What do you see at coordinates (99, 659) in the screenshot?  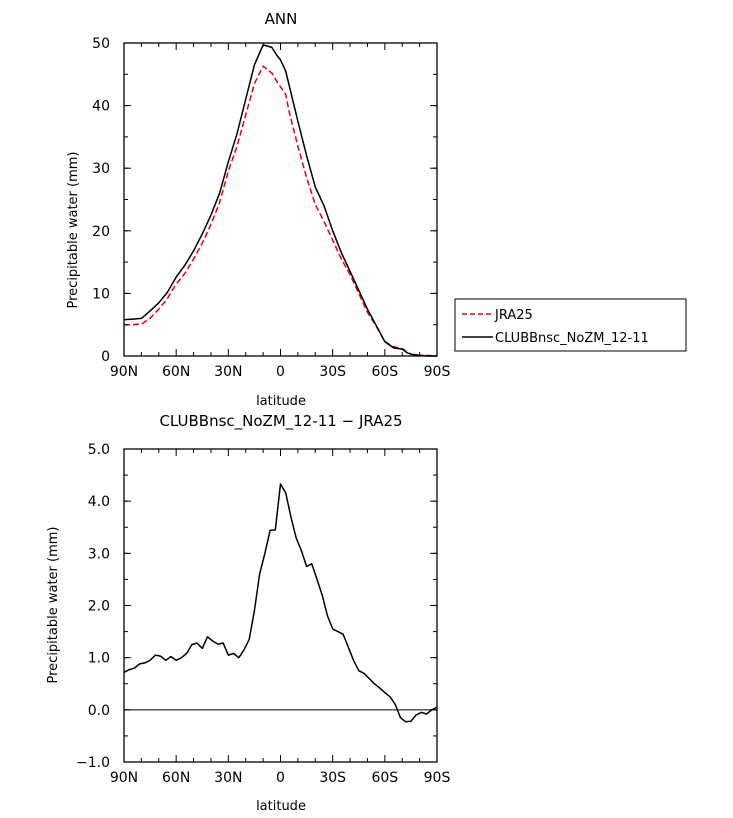 I see `y-tick-label: 1.0` at bounding box center [99, 659].